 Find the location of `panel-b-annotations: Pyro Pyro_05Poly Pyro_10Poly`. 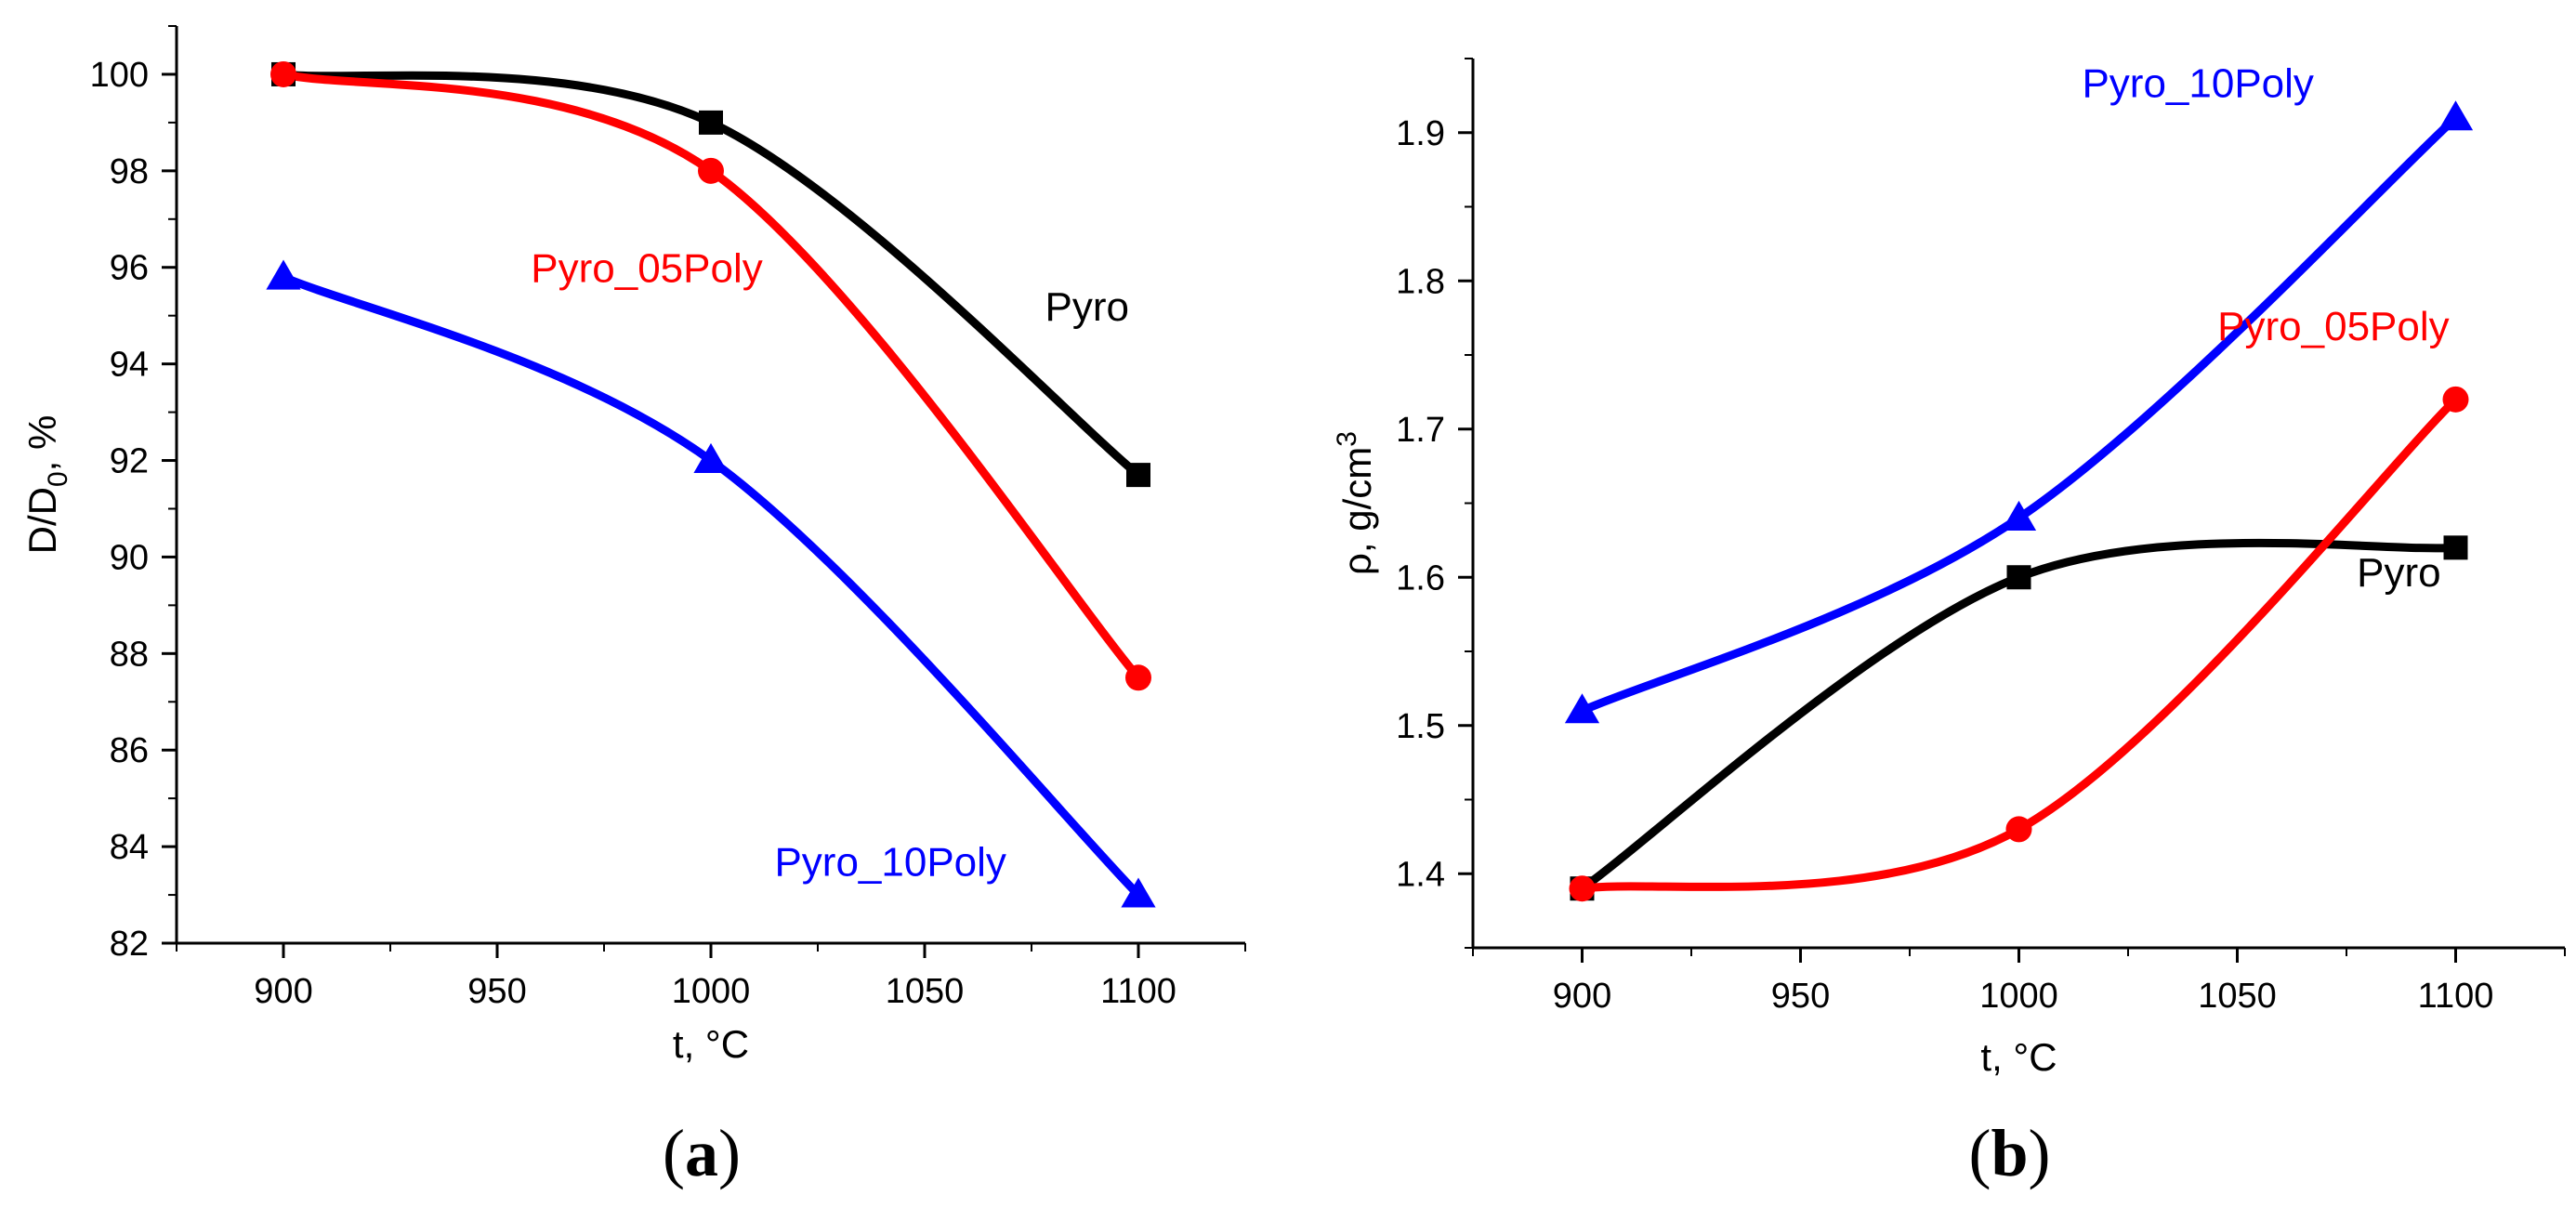

panel-b-annotations: Pyro Pyro_05Poly Pyro_10Poly is located at coordinates (2265, 327).